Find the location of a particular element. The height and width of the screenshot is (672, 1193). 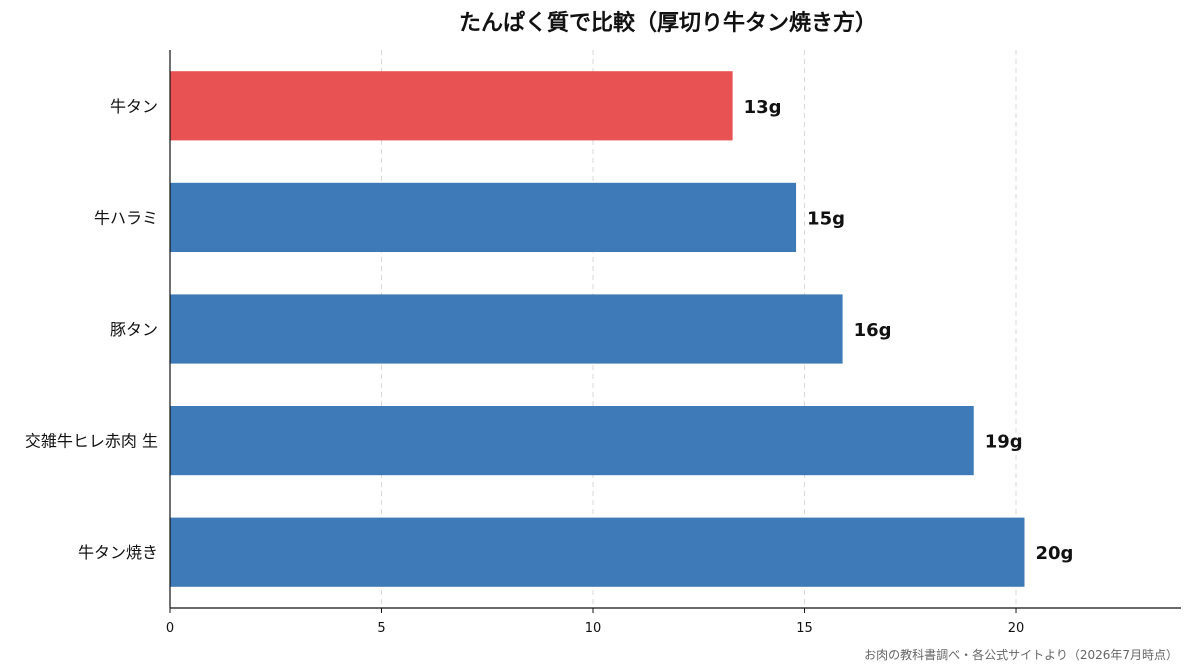

value-label: 19g is located at coordinates (1004, 442).